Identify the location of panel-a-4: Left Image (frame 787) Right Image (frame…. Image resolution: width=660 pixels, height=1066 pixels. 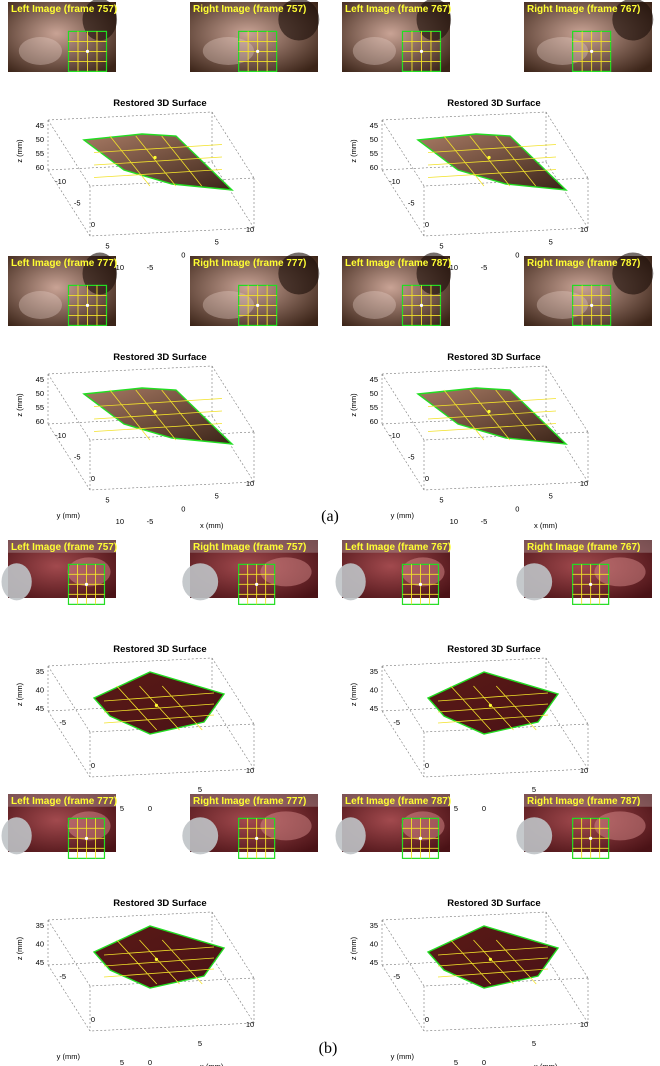
(498, 391).